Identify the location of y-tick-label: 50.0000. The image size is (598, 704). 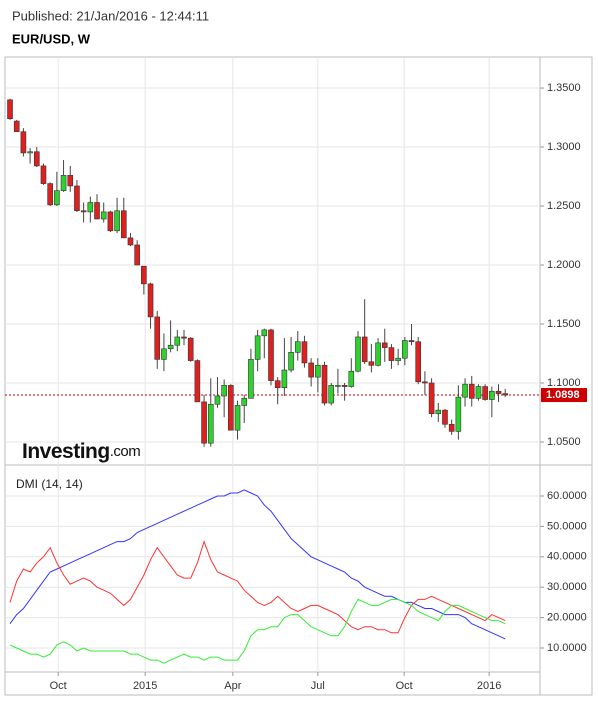
(567, 526).